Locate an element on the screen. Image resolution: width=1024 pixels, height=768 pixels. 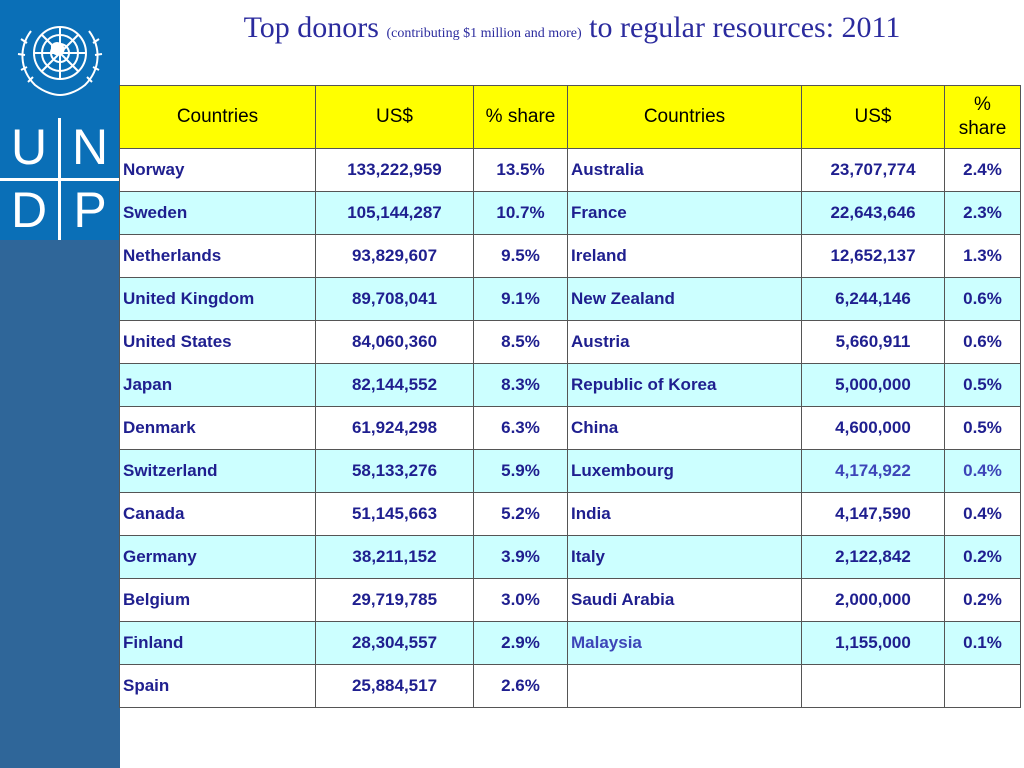
country-cell is located at coordinates (684, 686).